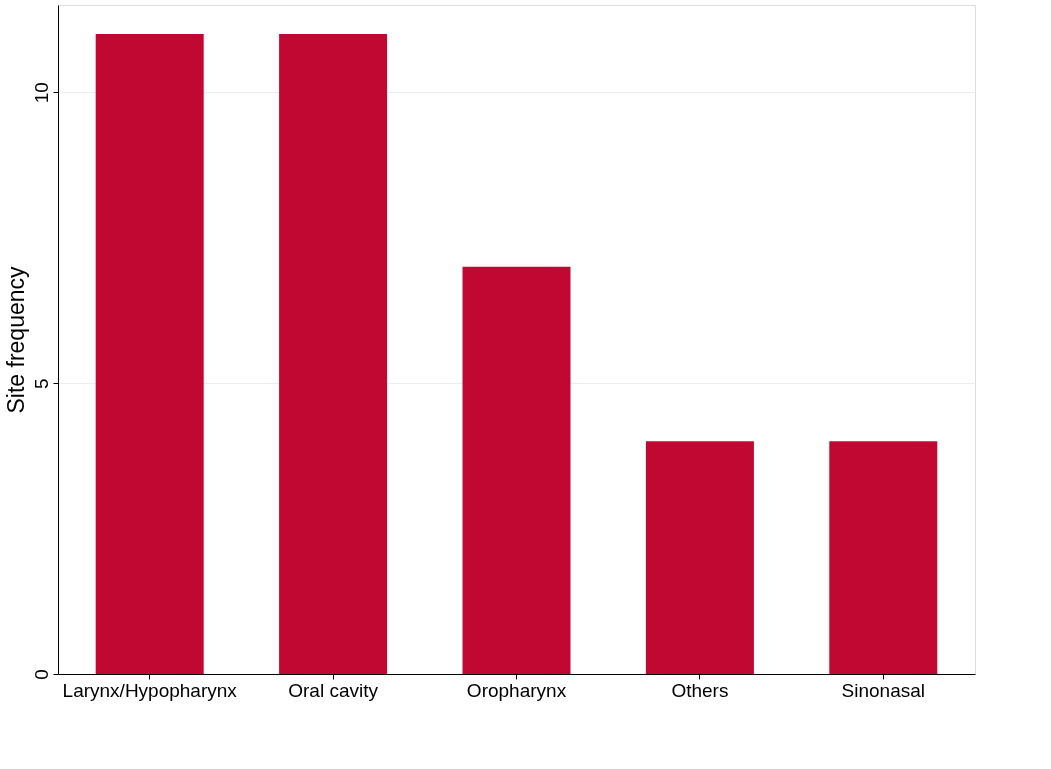  I want to click on x-tick-label: Larynx/Hypopharynx, so click(150, 690).